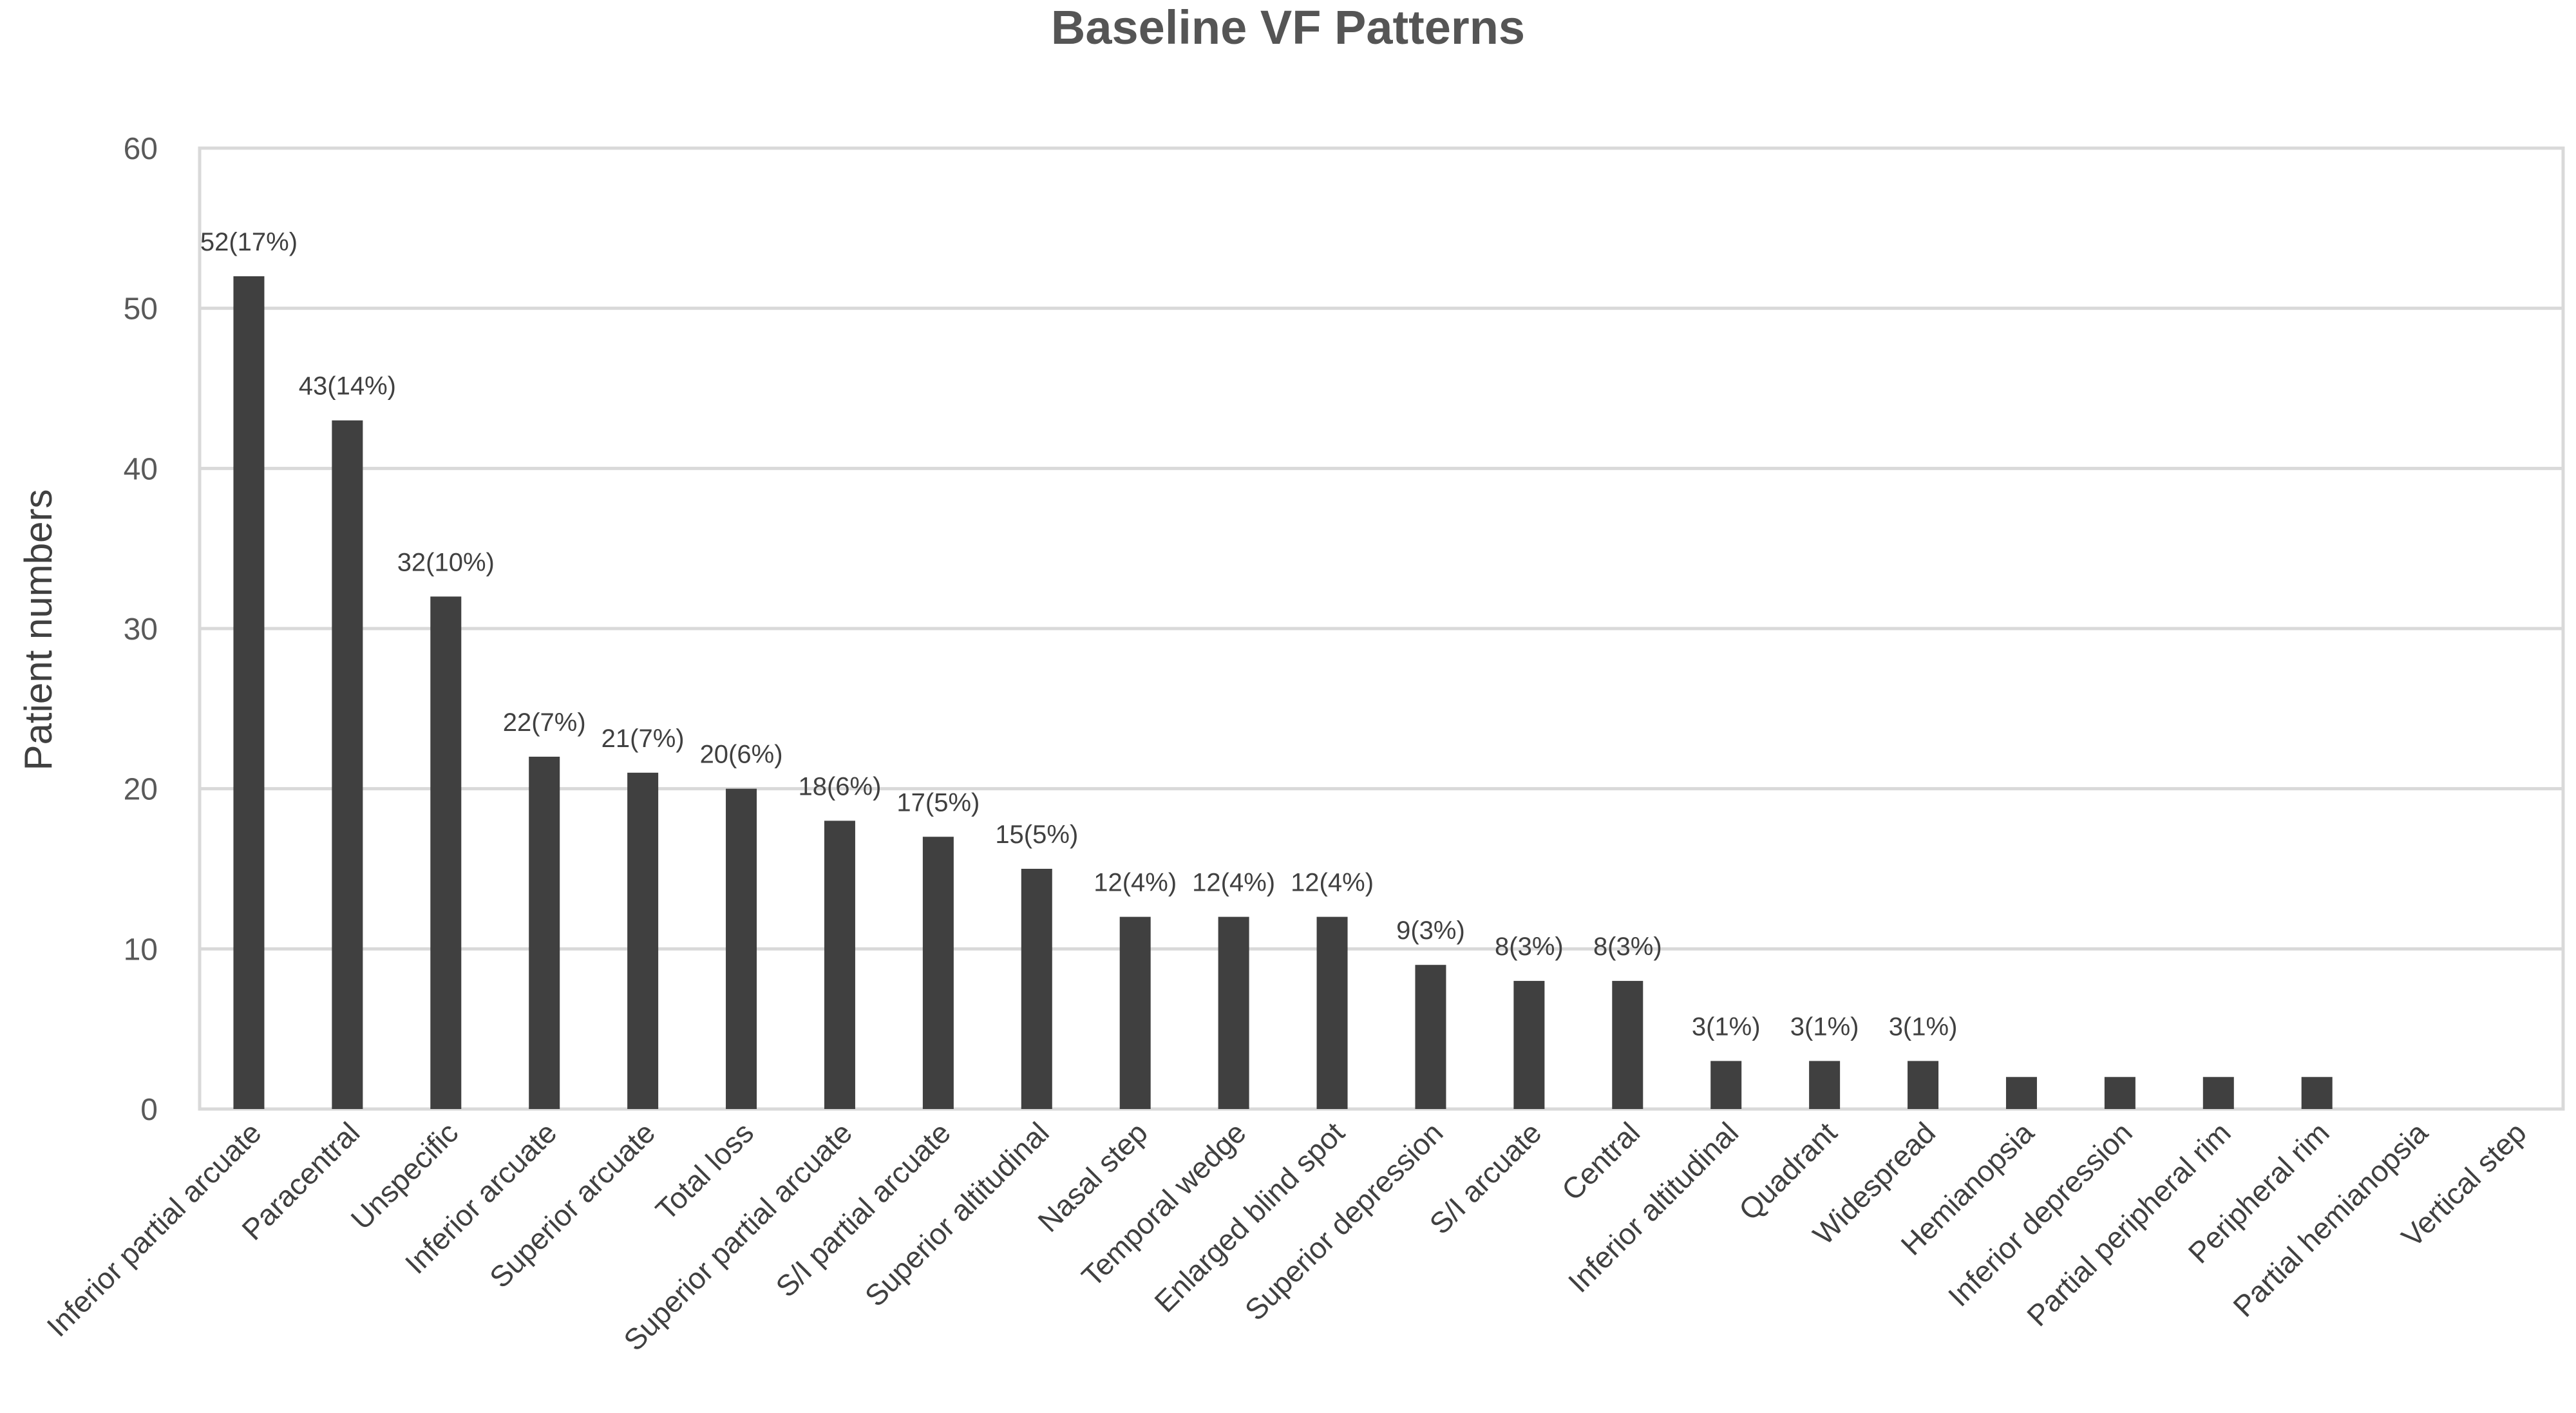 The height and width of the screenshot is (1413, 2576). What do you see at coordinates (348, 386) in the screenshot?
I see `data-label: 43(14%)` at bounding box center [348, 386].